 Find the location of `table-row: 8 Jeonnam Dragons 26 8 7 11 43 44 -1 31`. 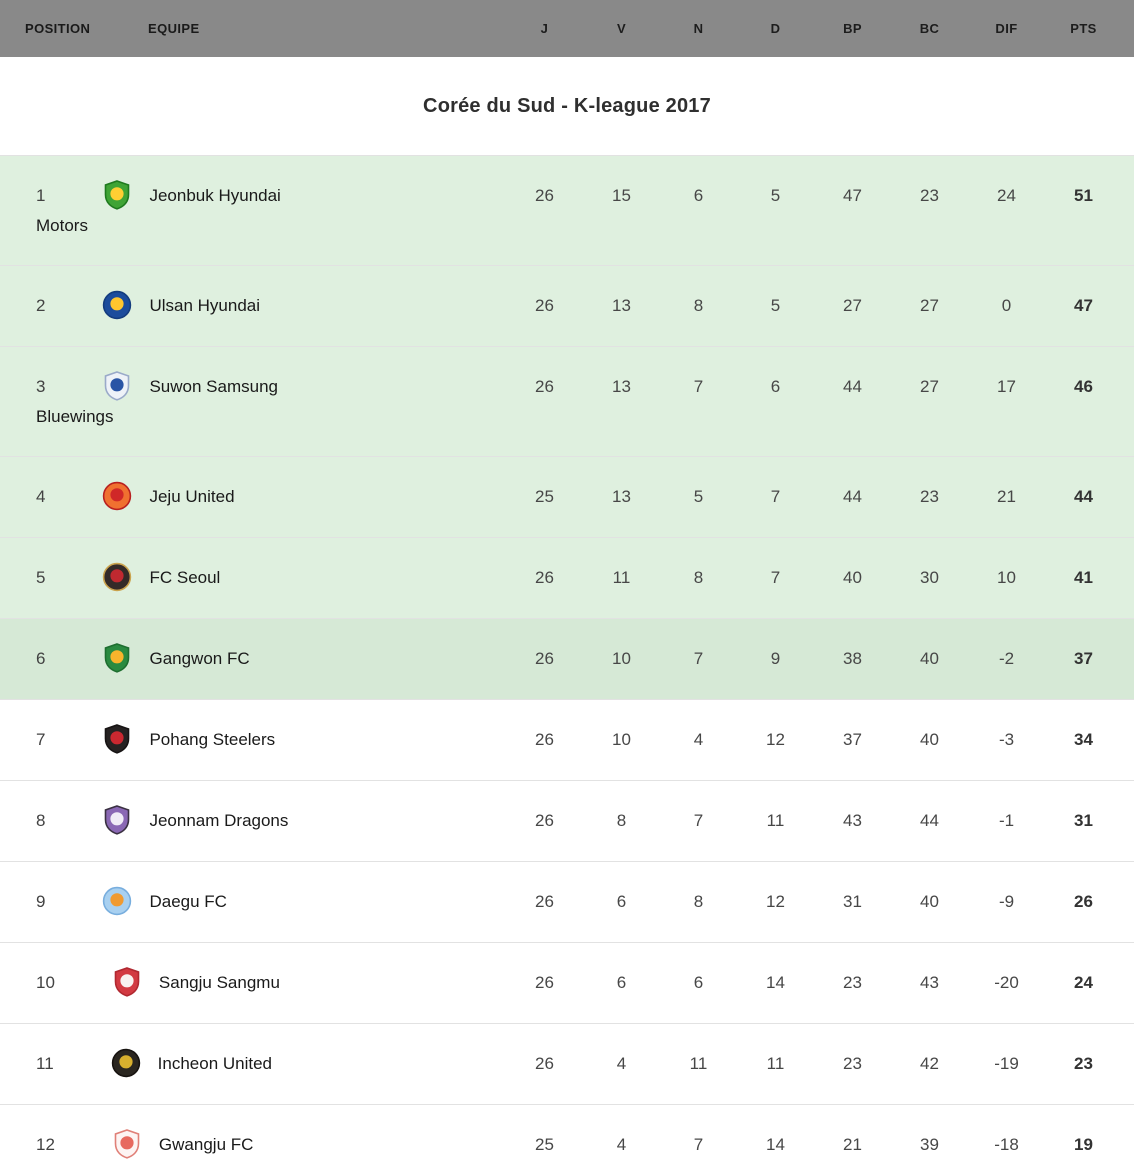

table-row: 8 Jeonnam Dragons 26 8 7 11 43 44 -1 31 is located at coordinates (567, 821).